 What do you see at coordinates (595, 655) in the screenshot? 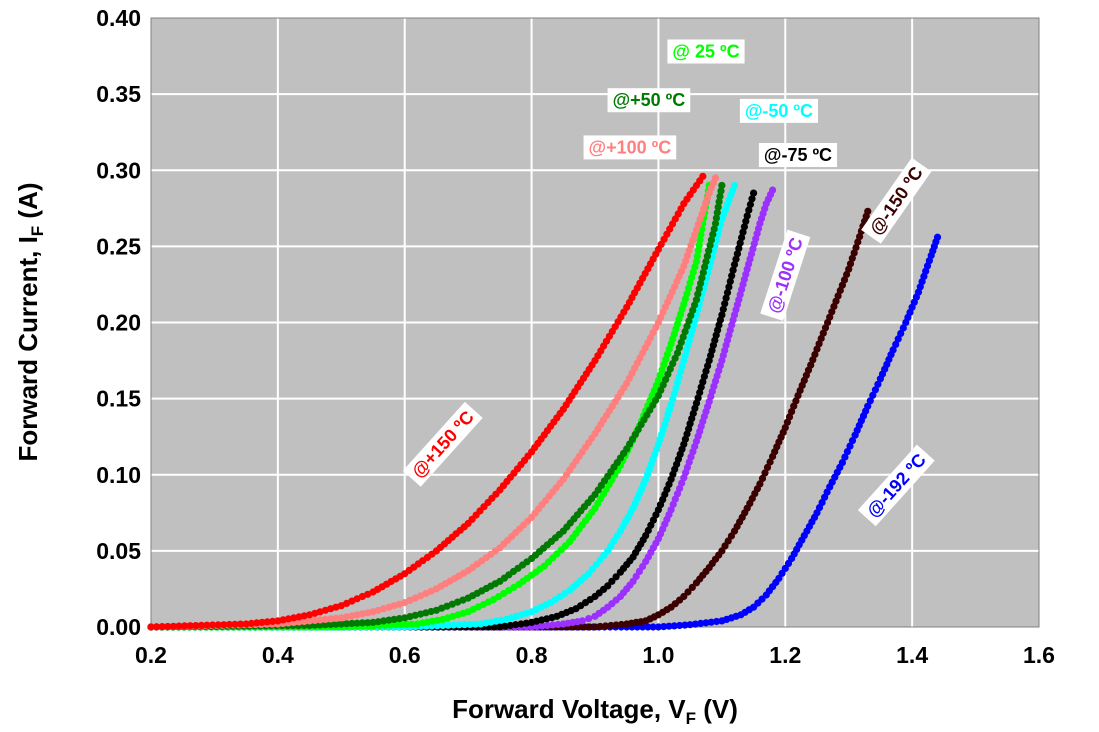
I see `x-axis-tick-labels: 0.2 0.4 0.6 0.8 1.0 1.2 1.4 1.6` at bounding box center [595, 655].